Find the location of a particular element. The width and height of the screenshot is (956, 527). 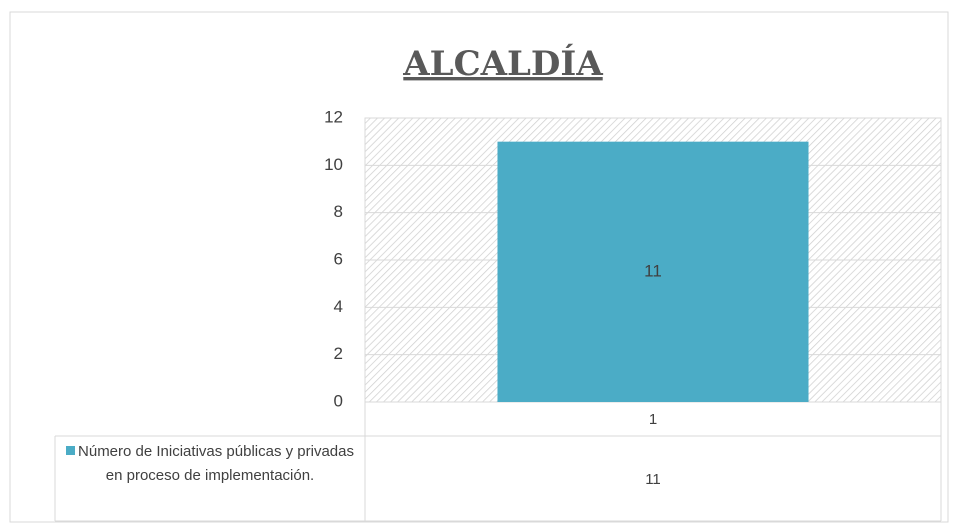

table-value: 11 is located at coordinates (653, 479).